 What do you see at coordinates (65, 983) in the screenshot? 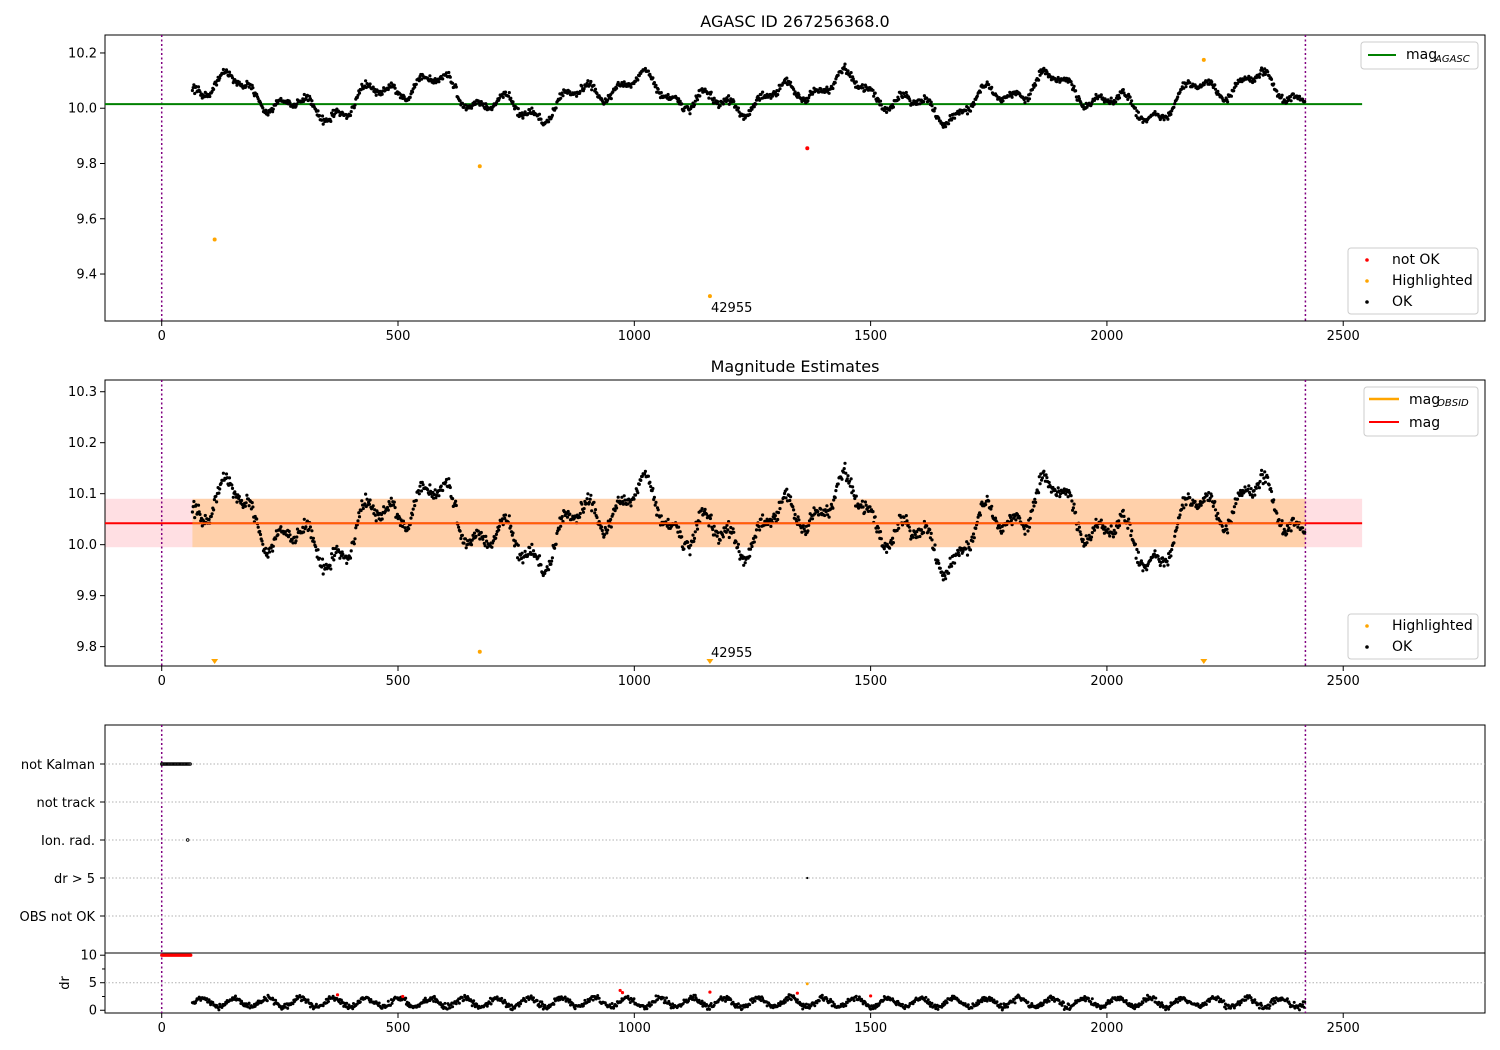
I see `dr-axis-label: dr` at bounding box center [65, 983].